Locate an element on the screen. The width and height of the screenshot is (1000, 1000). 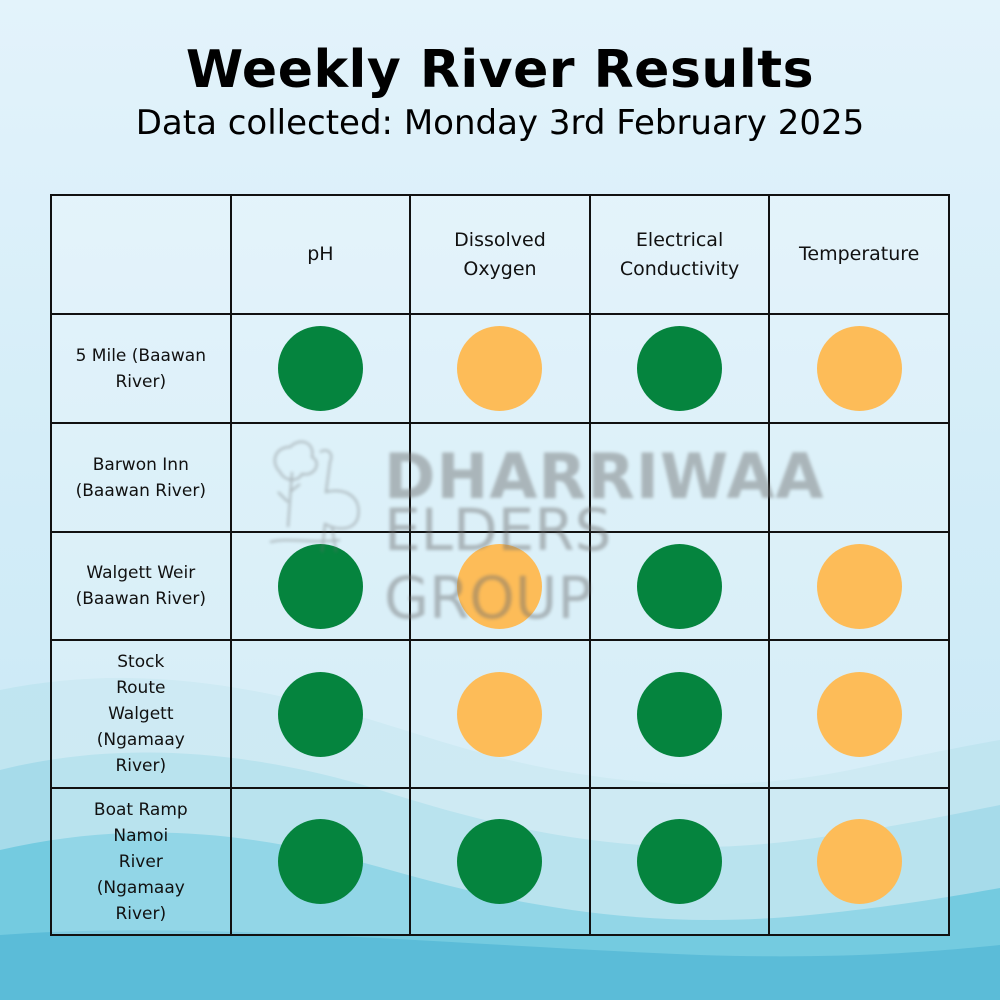
table-row: 5 Mile (Baawan River) is located at coordinates (500, 368).